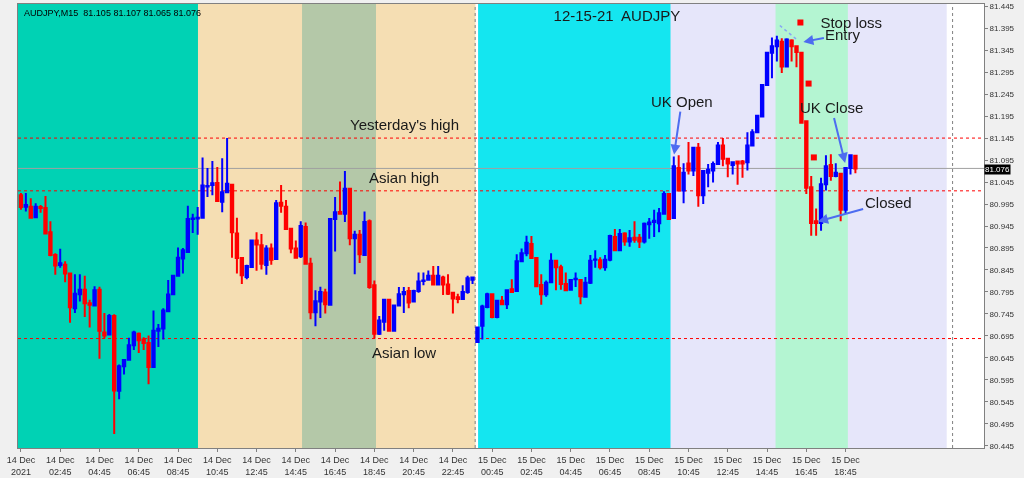 The height and width of the screenshot is (478, 1024). Describe the element at coordinates (1002, 182) in the screenshot. I see `y-tick-label: 81.045` at that location.